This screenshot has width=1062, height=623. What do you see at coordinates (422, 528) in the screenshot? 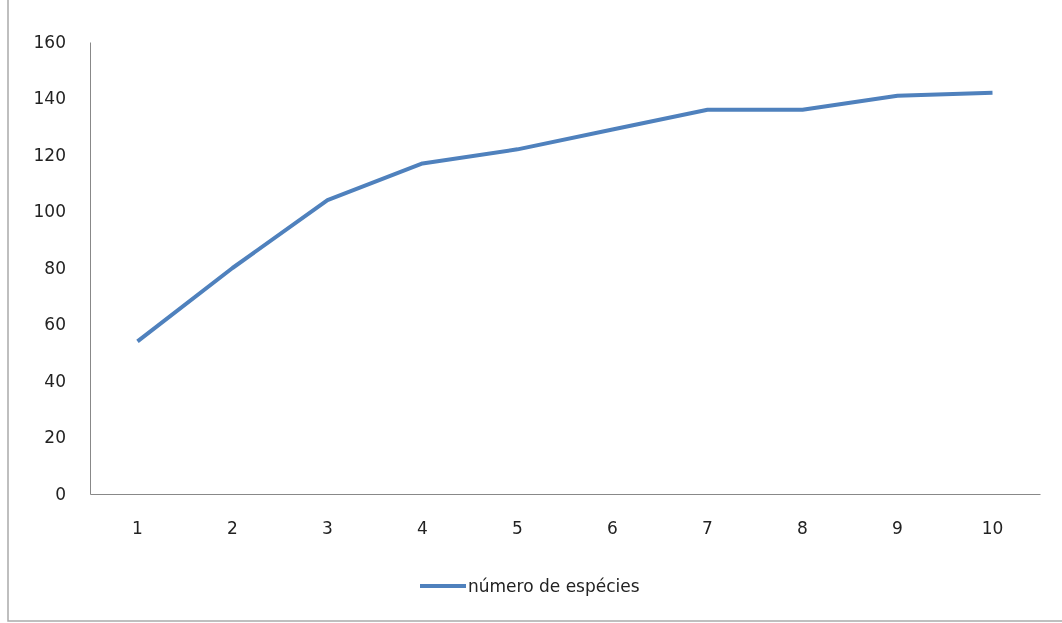
I see `x-tick-label: 4` at bounding box center [422, 528].